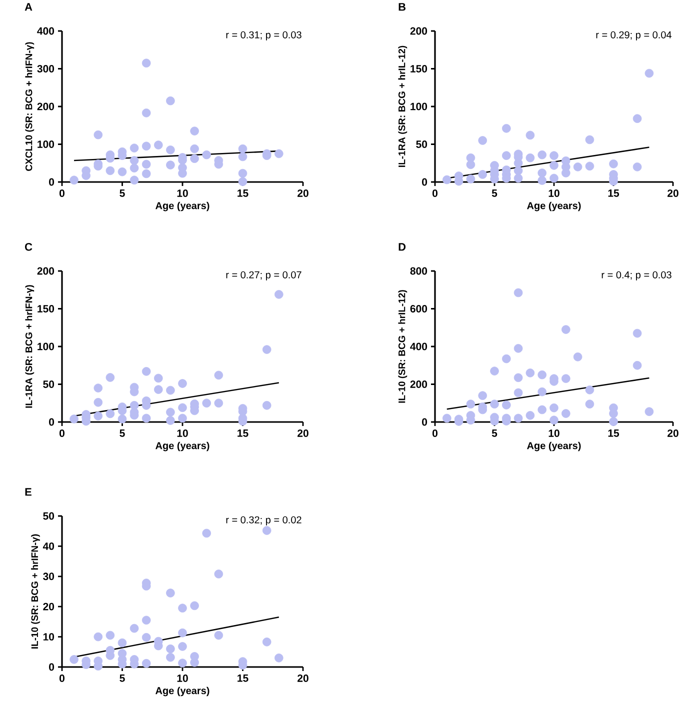  What do you see at coordinates (45, 68) in the screenshot?
I see `y-tick-label: 300` at bounding box center [45, 68].